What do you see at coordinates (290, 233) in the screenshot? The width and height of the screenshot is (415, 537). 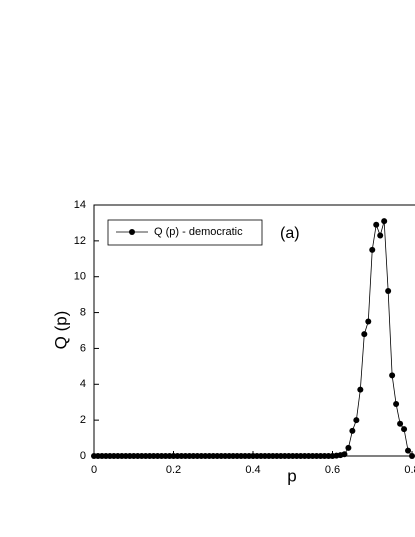 I see `annotation: (a)` at bounding box center [290, 233].